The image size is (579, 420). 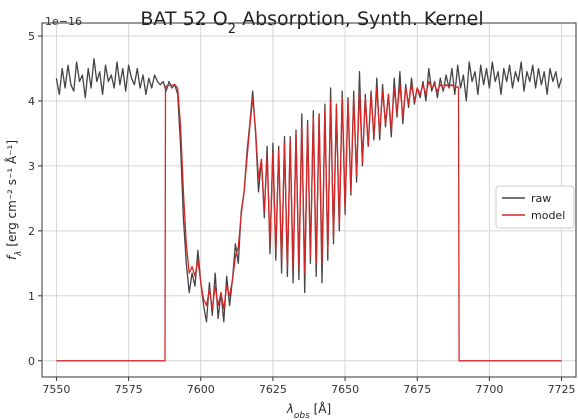 What do you see at coordinates (63, 21) in the screenshot?
I see `y-offset-text: 1e−16` at bounding box center [63, 21].